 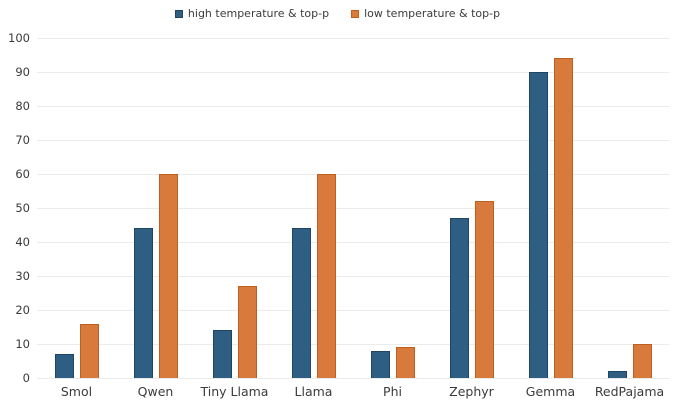 I want to click on bar-group-smol, so click(x=76, y=208).